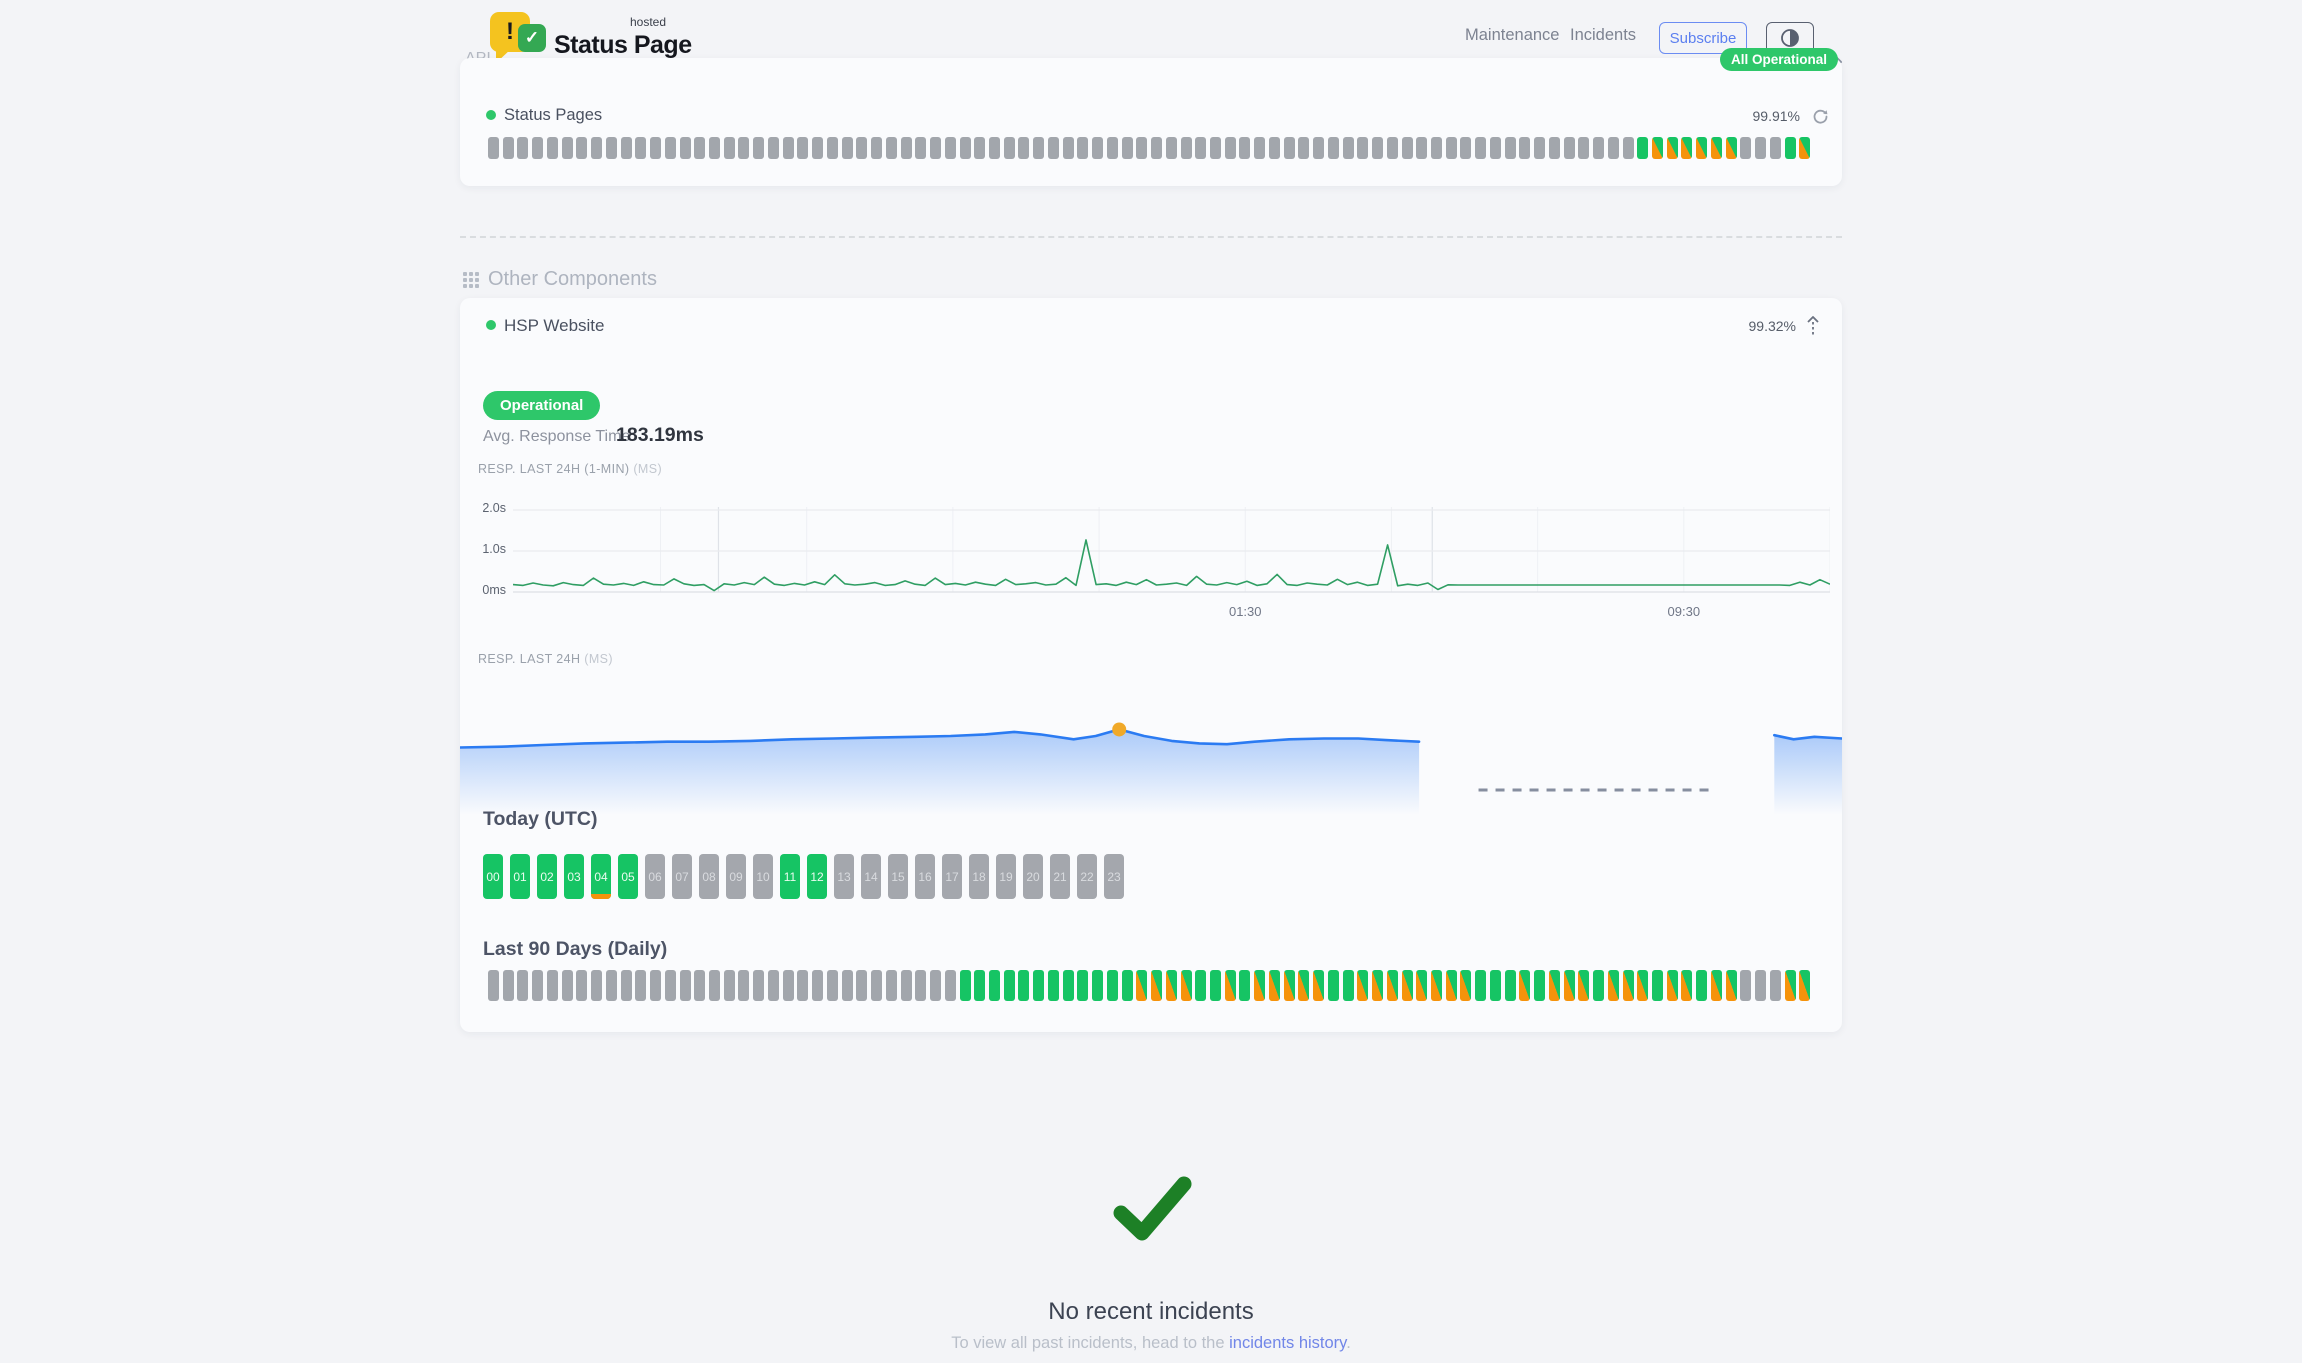 The height and width of the screenshot is (1363, 2302). What do you see at coordinates (559, 436) in the screenshot?
I see `avg-response-label: Avg. Response Time:` at bounding box center [559, 436].